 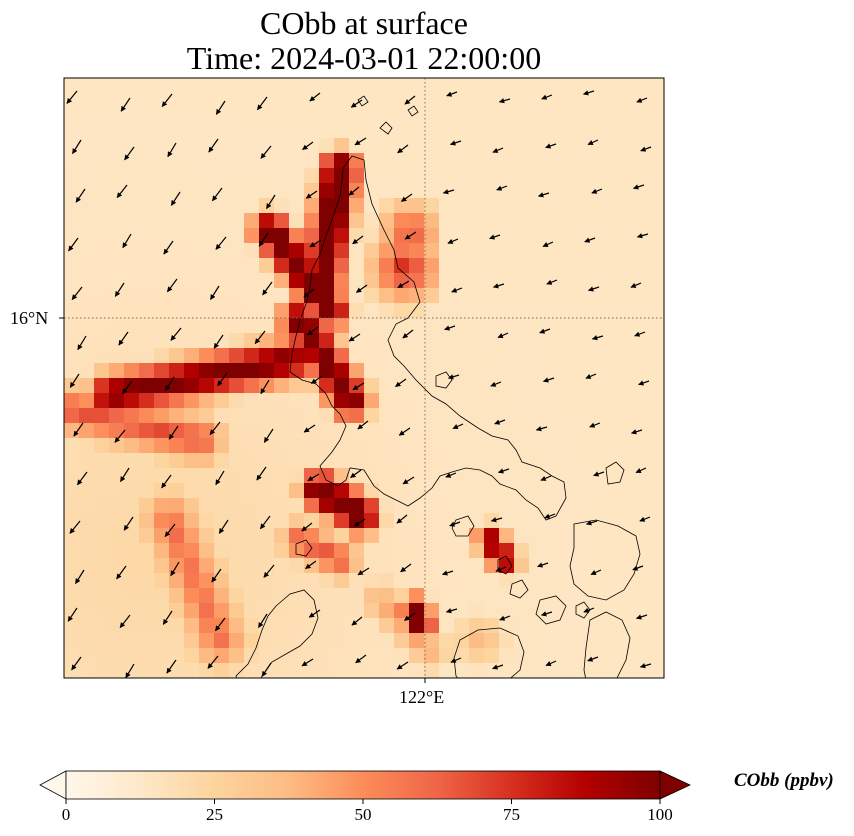 What do you see at coordinates (53, 785) in the screenshot?
I see `colorbar-extend-low` at bounding box center [53, 785].